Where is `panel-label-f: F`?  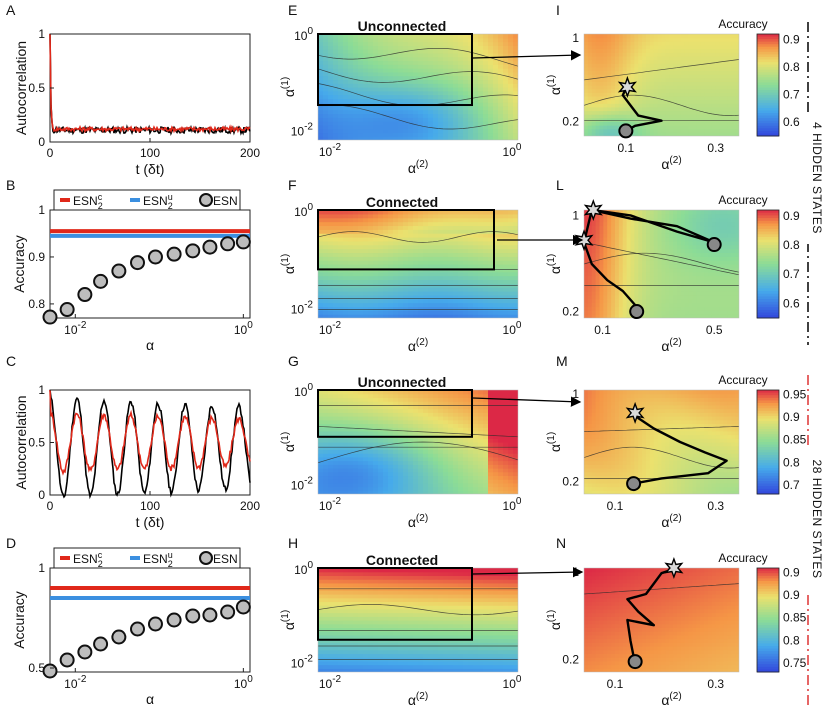
panel-label-f: F is located at coordinates (292, 185).